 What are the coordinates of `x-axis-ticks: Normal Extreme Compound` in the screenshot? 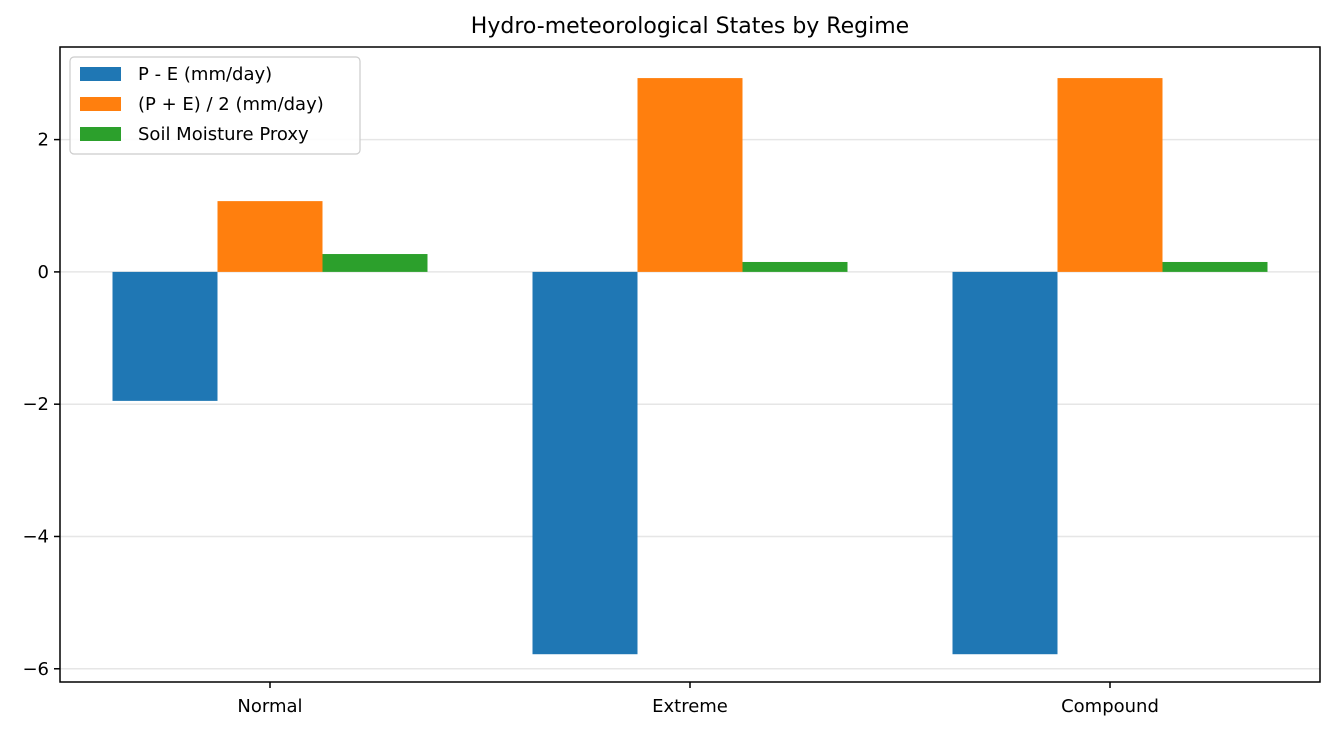 It's located at (698, 699).